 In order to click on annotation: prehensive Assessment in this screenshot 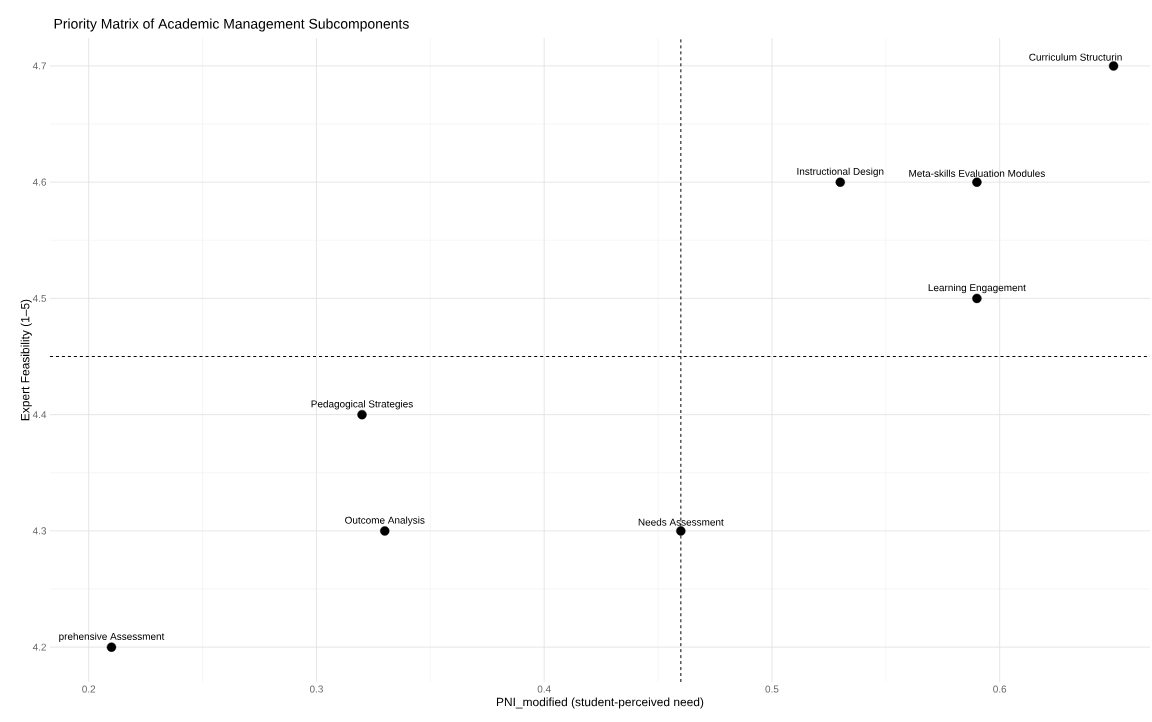, I will do `click(112, 637)`.